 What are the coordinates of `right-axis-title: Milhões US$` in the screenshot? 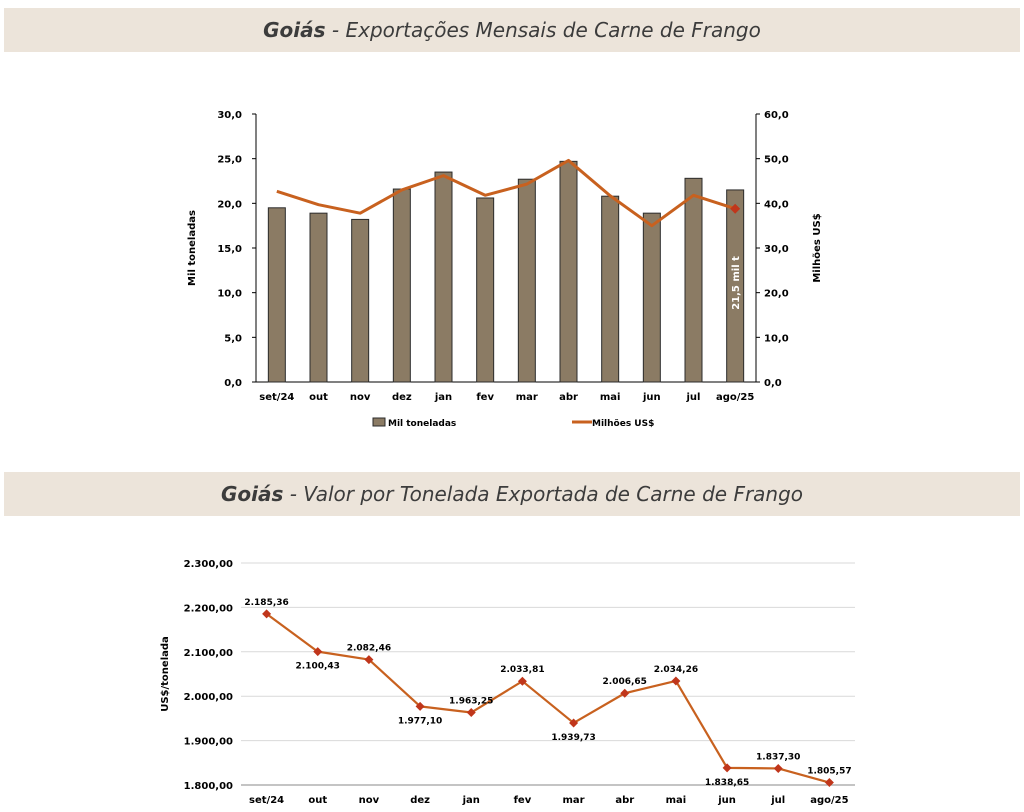 It's located at (817, 247).